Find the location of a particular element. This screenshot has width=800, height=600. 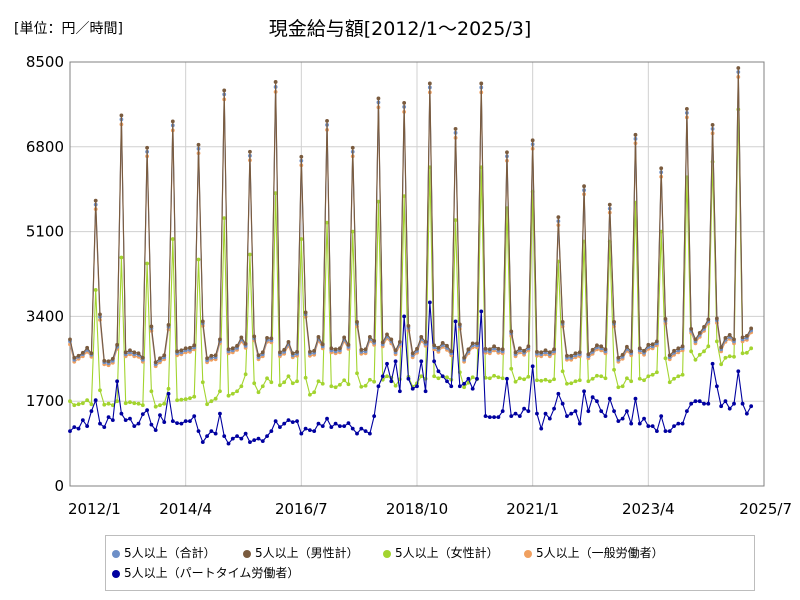

x-tick-label: 2012/1 is located at coordinates (94, 509).